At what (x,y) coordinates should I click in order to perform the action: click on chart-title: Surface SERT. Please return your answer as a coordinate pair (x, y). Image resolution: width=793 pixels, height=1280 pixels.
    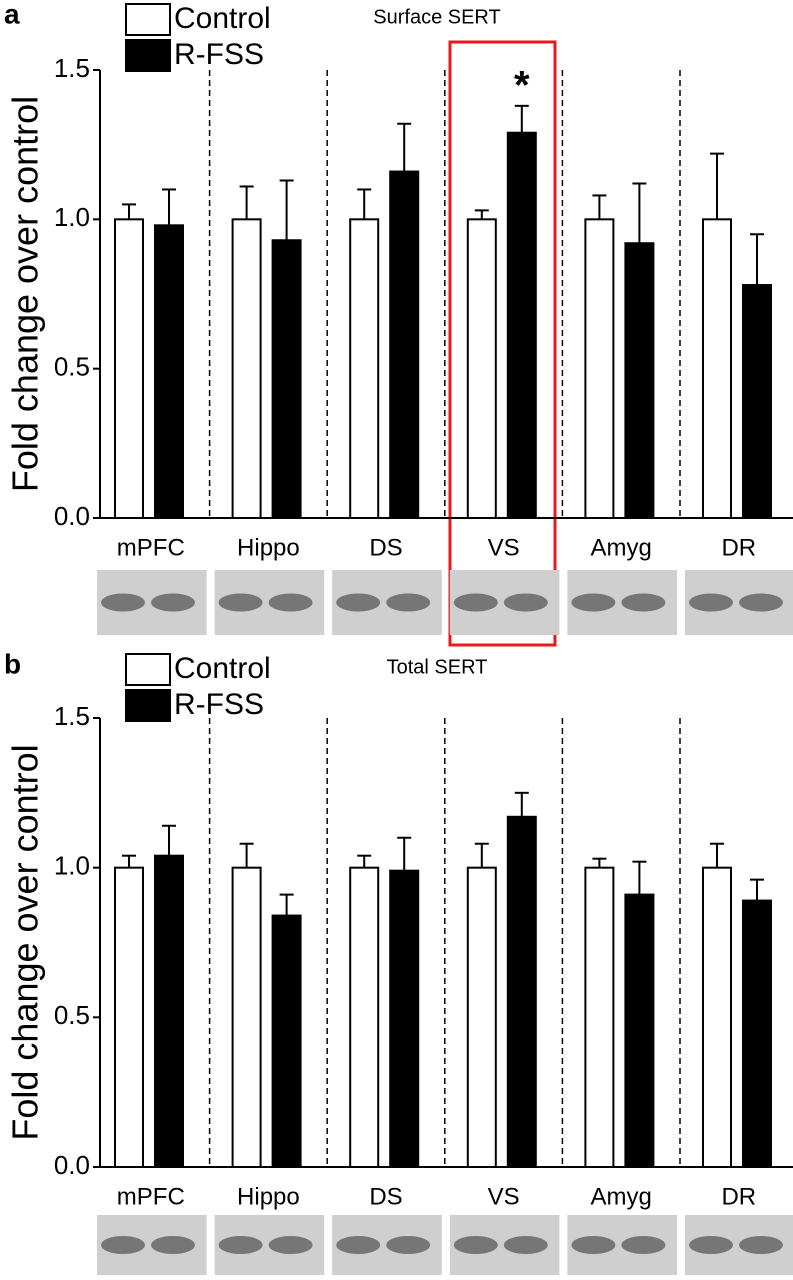
    Looking at the image, I should click on (436, 17).